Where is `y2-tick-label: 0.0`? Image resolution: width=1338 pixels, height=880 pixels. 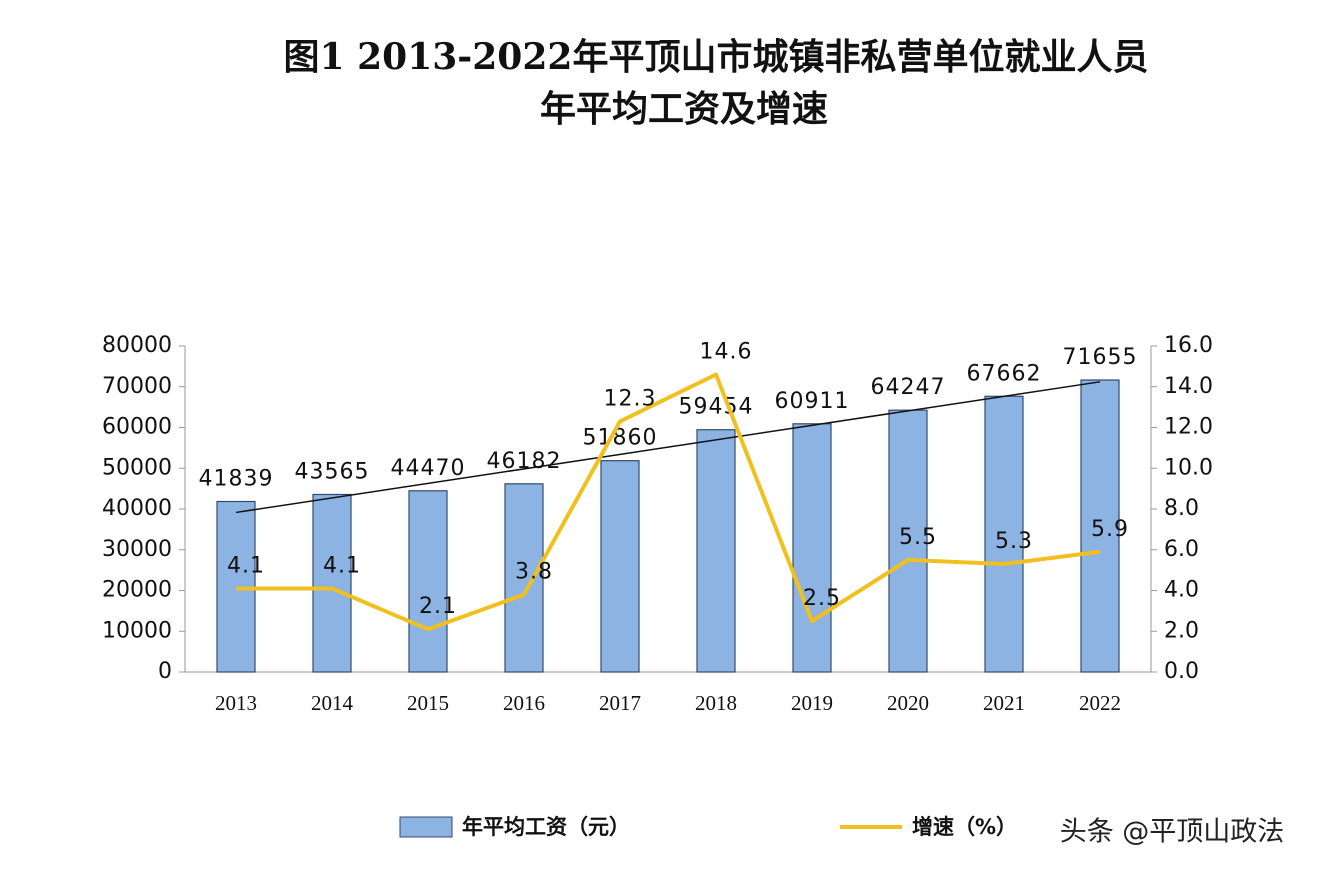
y2-tick-label: 0.0 is located at coordinates (1181, 671).